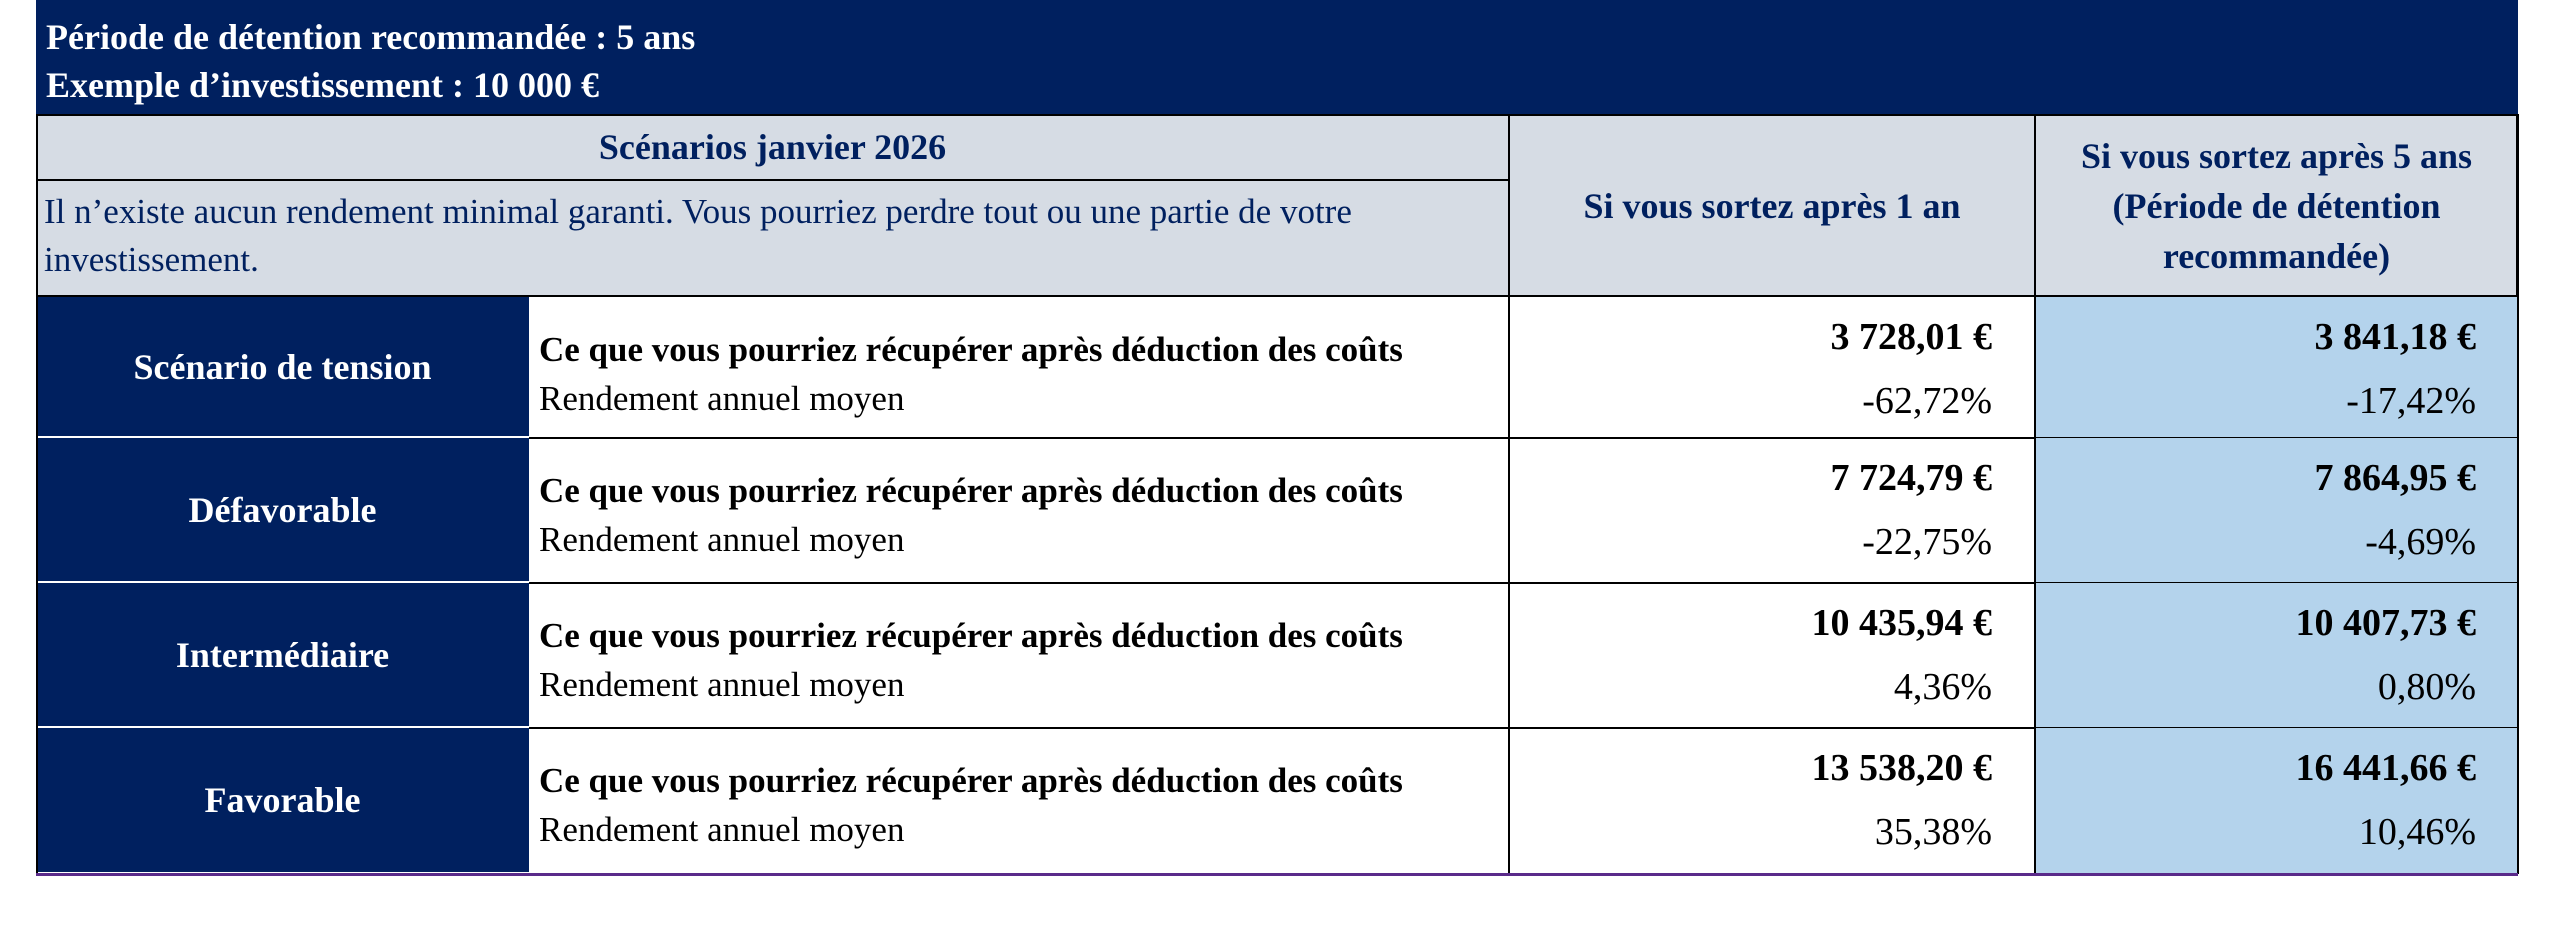 The width and height of the screenshot is (2560, 950). Describe the element at coordinates (371, 37) in the screenshot. I see `holding-period: Période de détention recommandée : 5 ans` at that location.